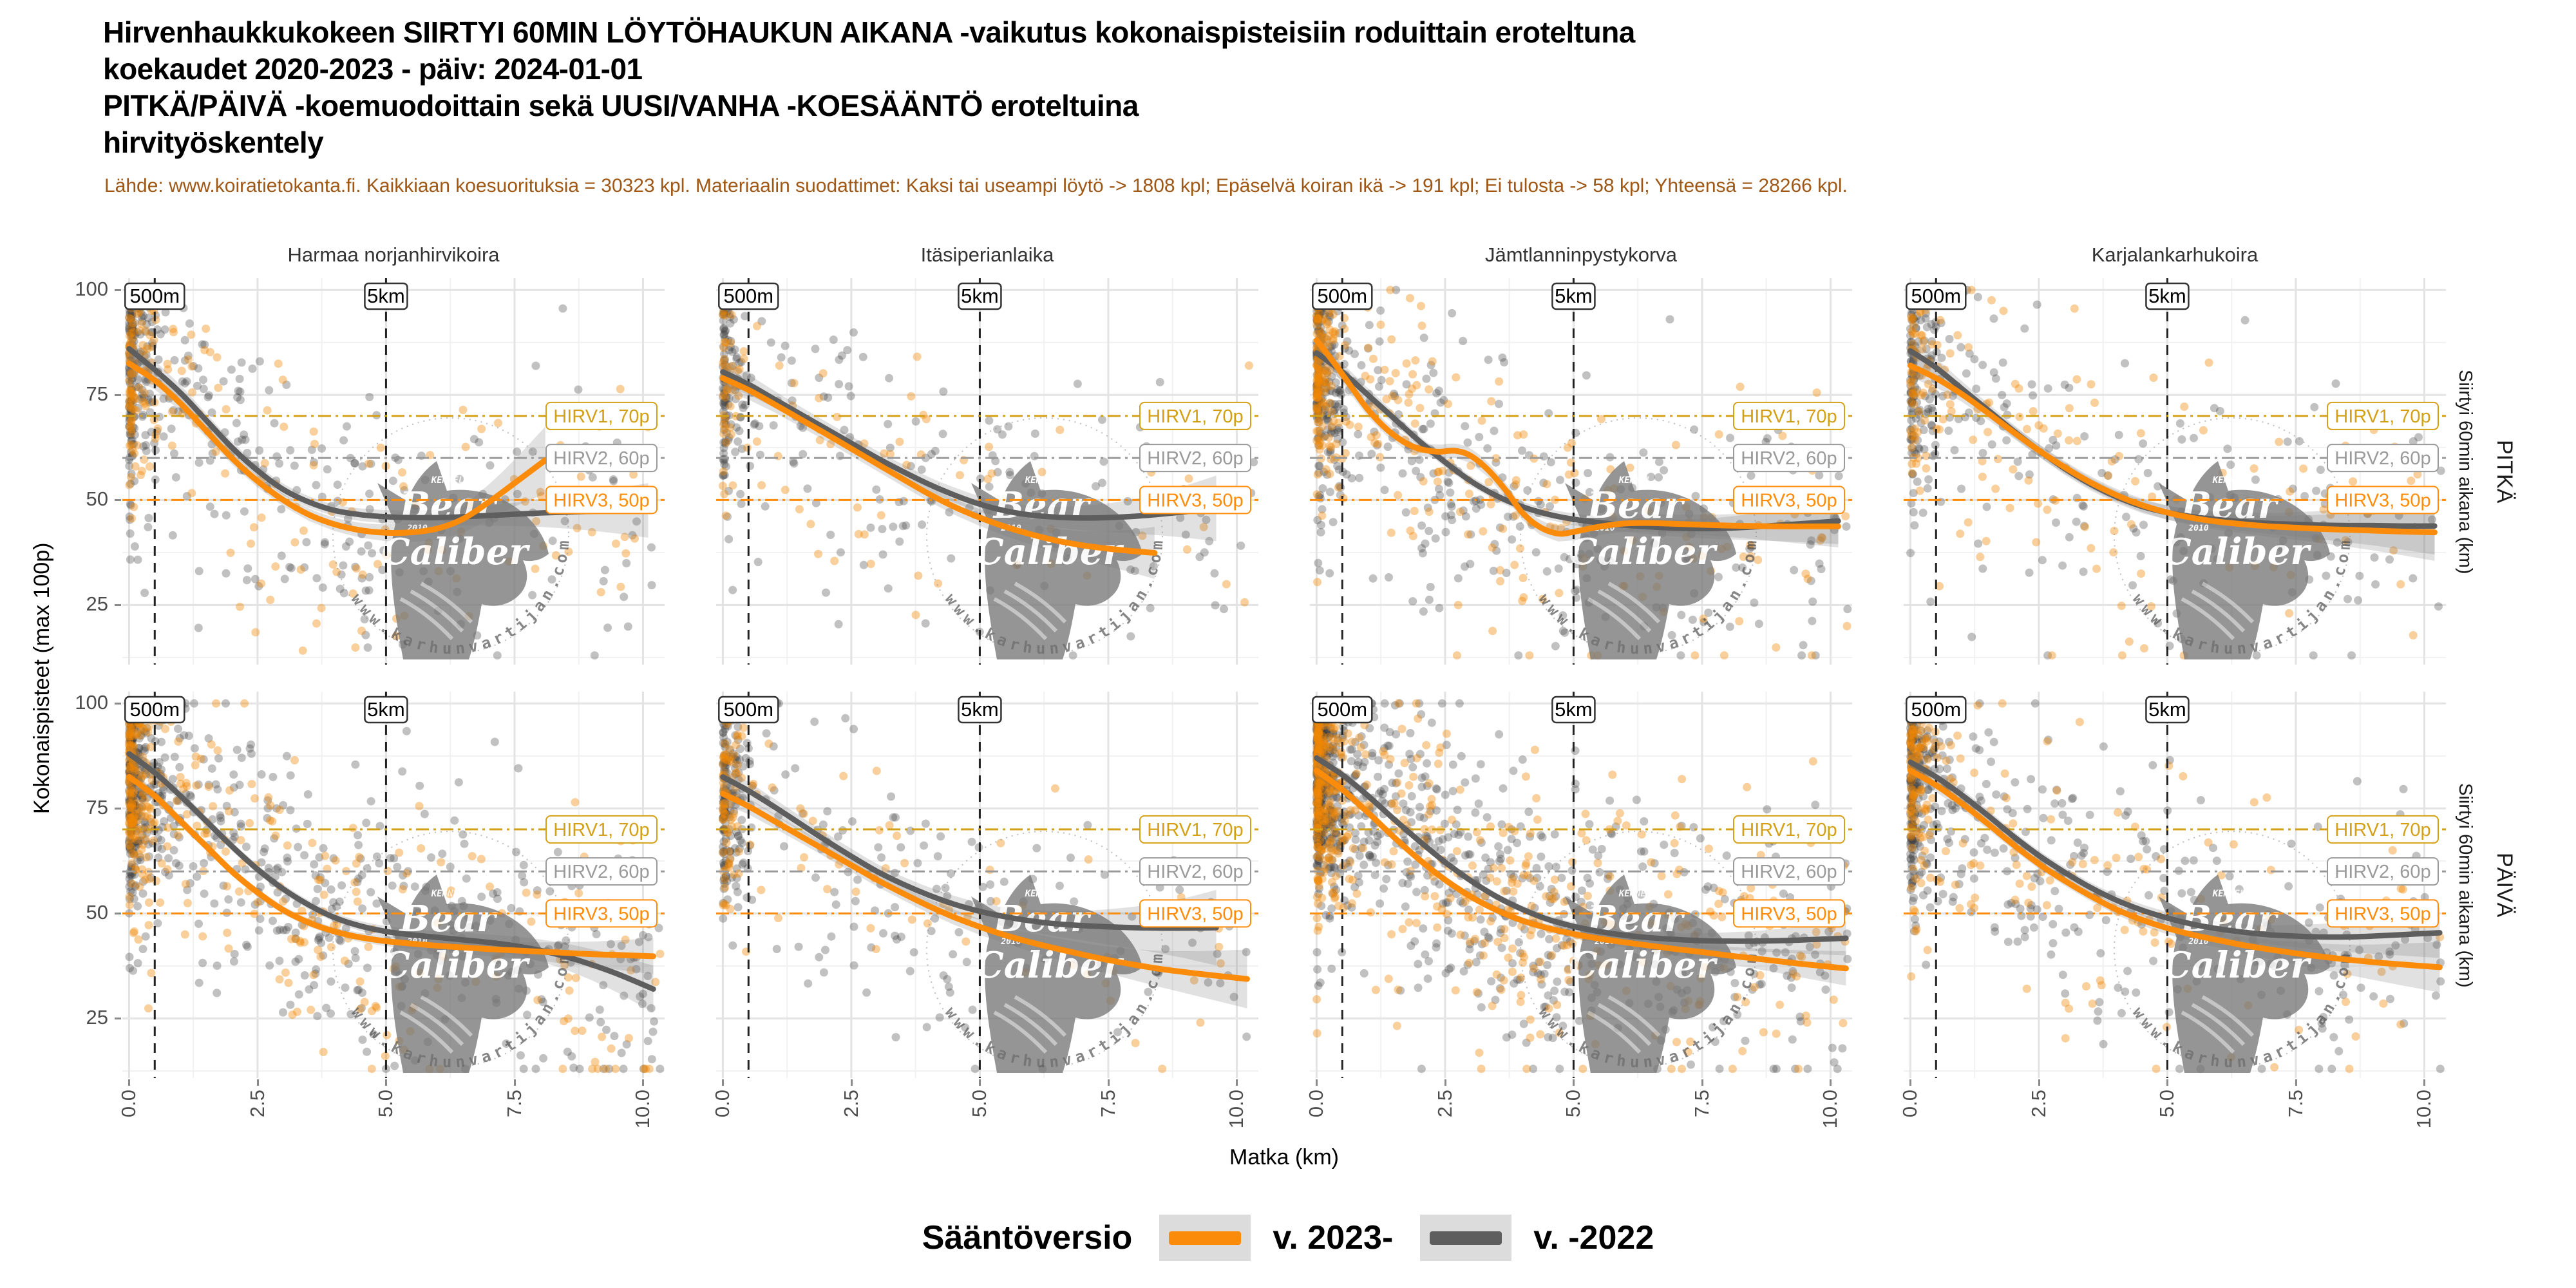  Describe the element at coordinates (214, 143) in the screenshot. I see `title-line-4: hirvityöskentely` at that location.